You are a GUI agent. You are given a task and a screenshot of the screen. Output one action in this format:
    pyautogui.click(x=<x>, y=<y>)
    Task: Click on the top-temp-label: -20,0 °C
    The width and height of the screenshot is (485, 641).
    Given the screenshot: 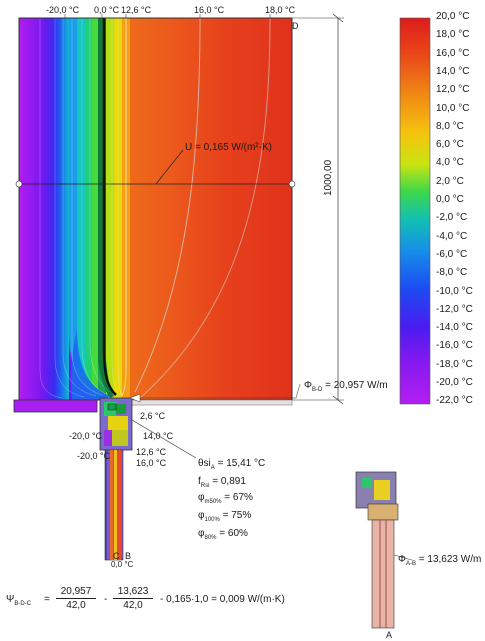 What is the action you would take?
    pyautogui.click(x=63, y=10)
    